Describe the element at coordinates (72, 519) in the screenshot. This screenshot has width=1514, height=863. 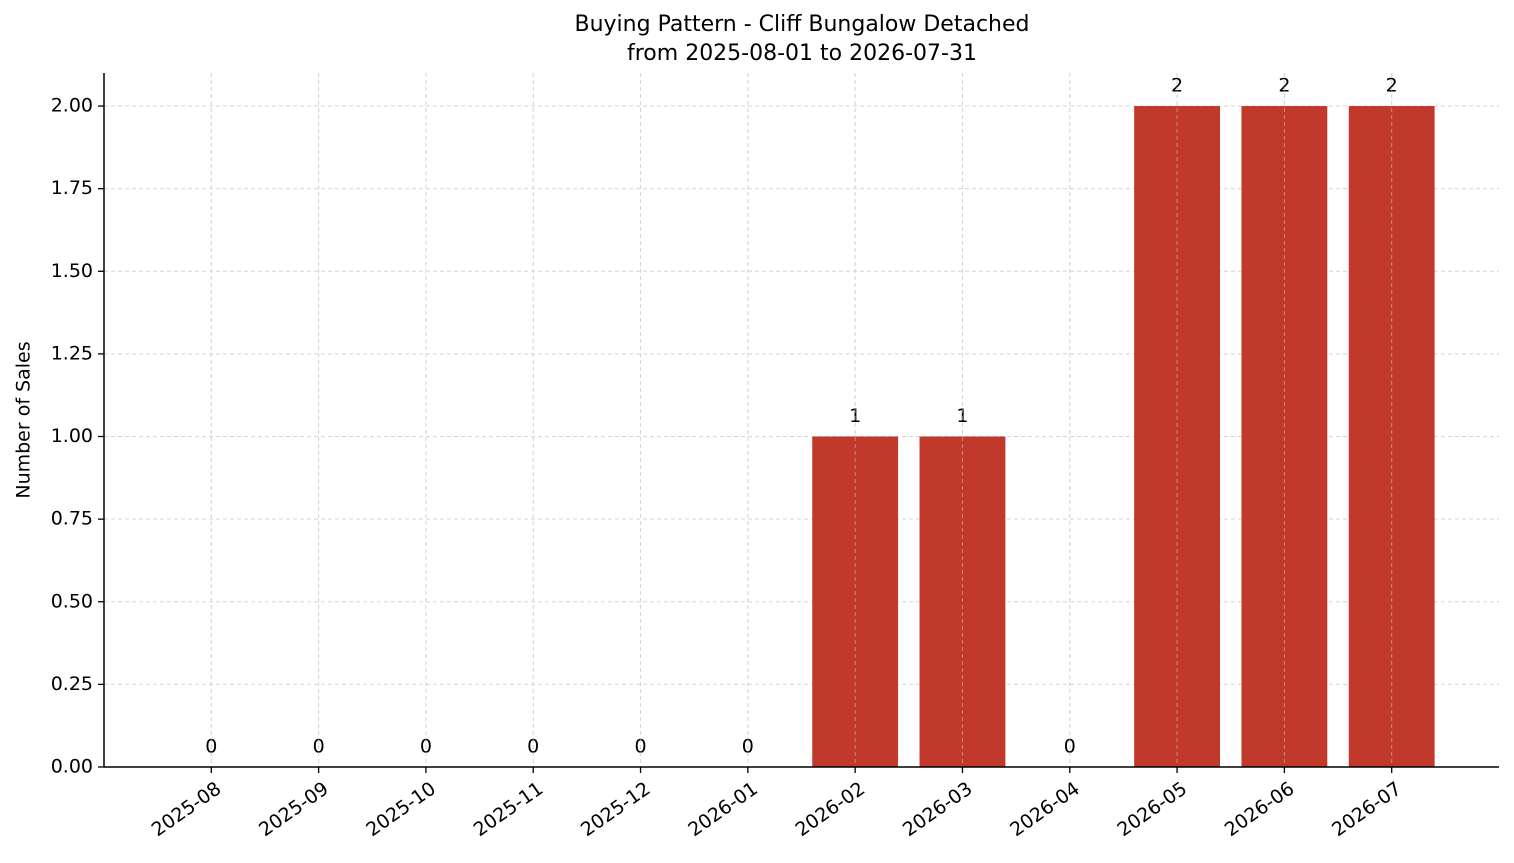
I see `y-tick-label: 0.75` at that location.